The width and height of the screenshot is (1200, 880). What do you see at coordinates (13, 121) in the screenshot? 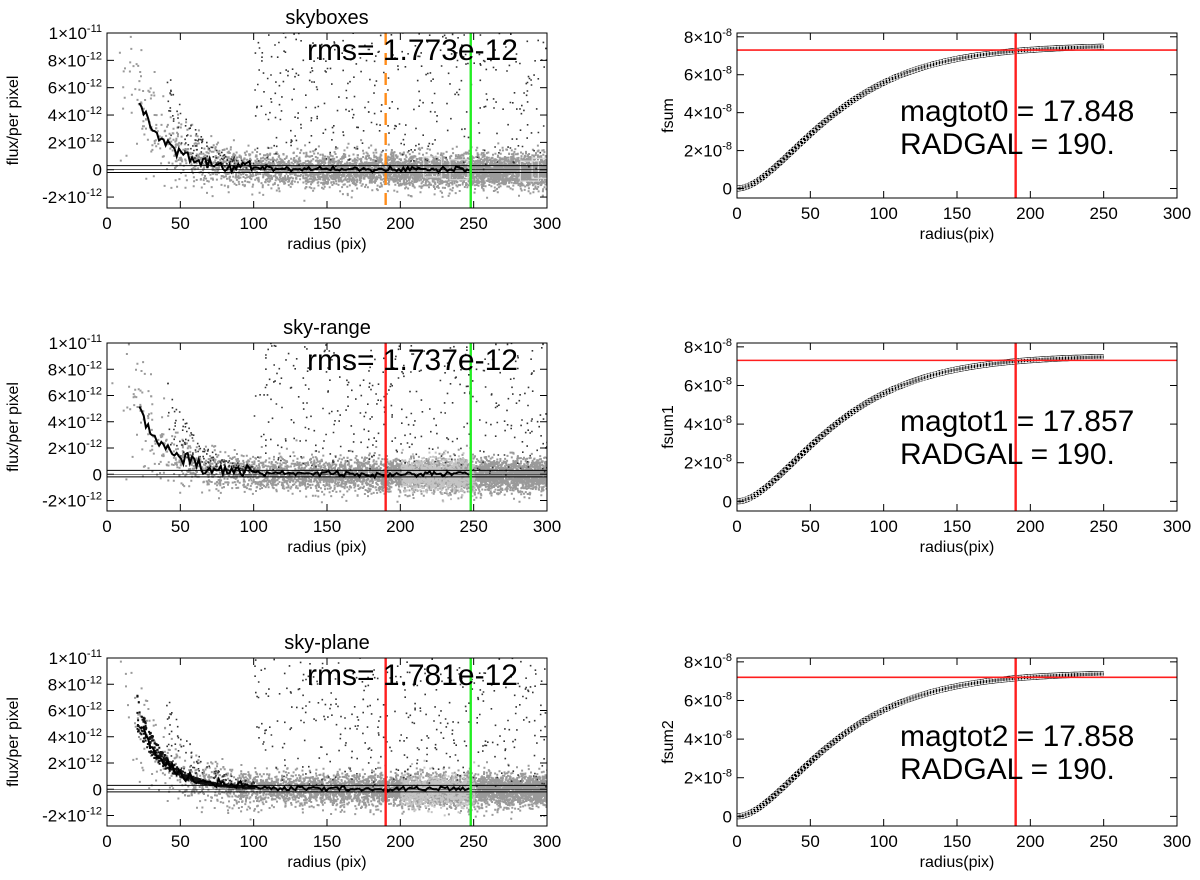
I see `y-axis-label: flux/per pixel` at bounding box center [13, 121].